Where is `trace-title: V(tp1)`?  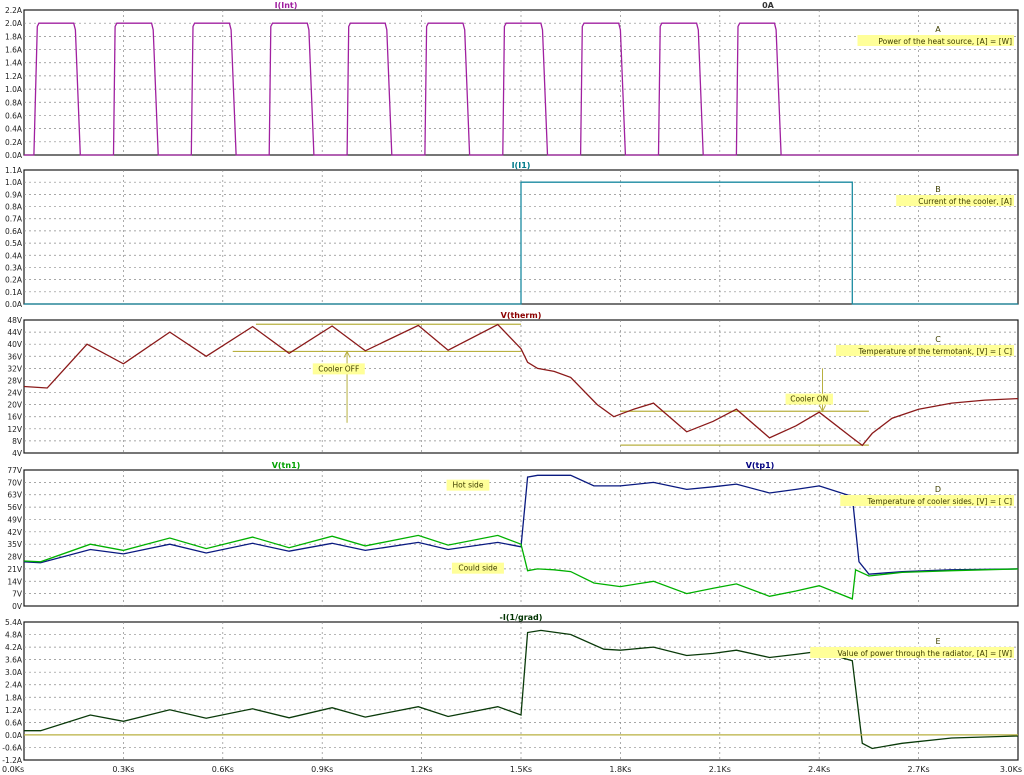 trace-title: V(tp1) is located at coordinates (760, 465).